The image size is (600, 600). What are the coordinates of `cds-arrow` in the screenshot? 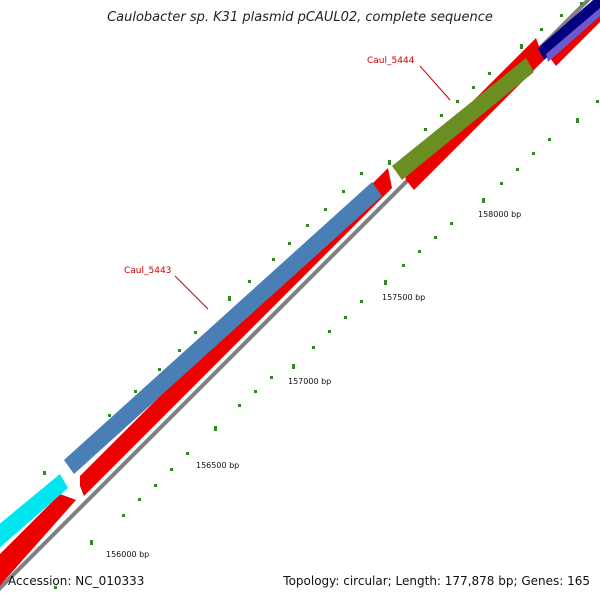 It's located at (38, 542).